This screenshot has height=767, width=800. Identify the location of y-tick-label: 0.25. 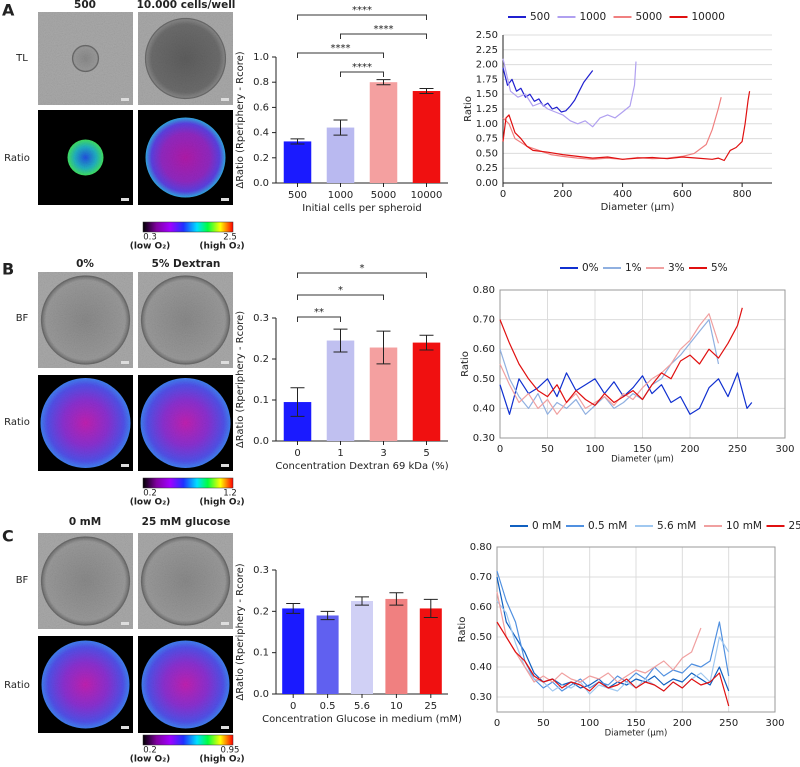
(487, 168).